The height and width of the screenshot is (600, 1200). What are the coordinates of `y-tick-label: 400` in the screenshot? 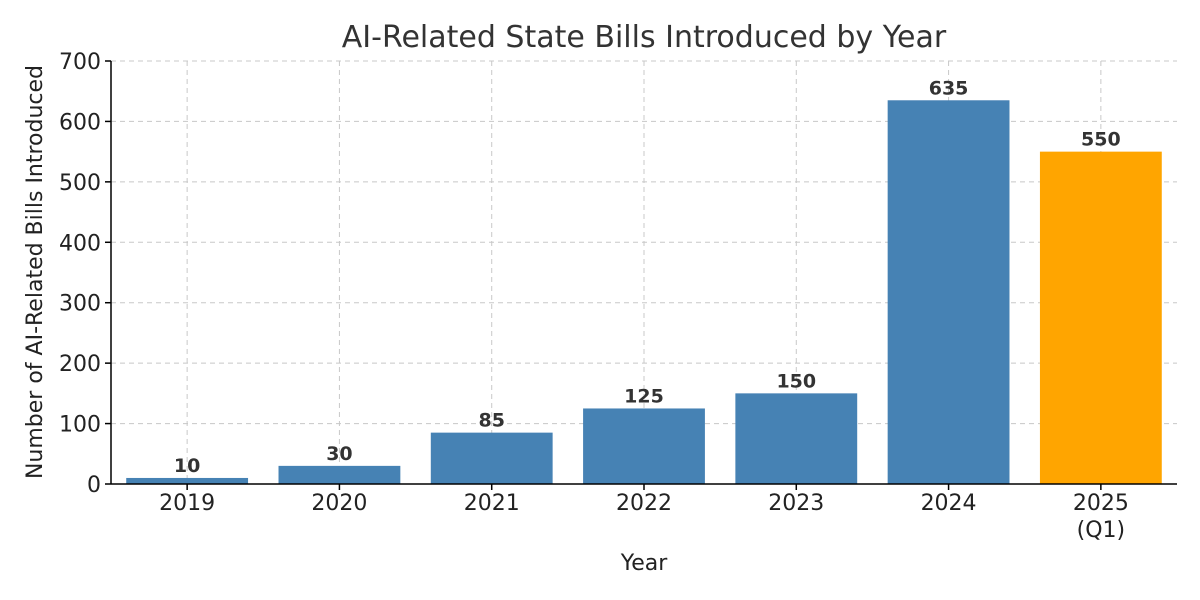 It's located at (80, 243).